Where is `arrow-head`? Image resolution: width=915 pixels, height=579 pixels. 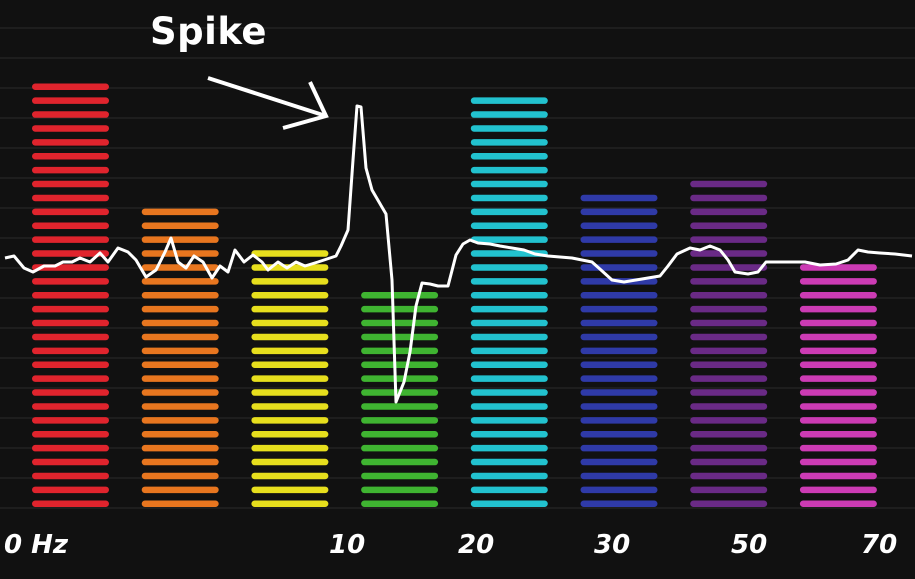
arrow-head is located at coordinates (305, 105).